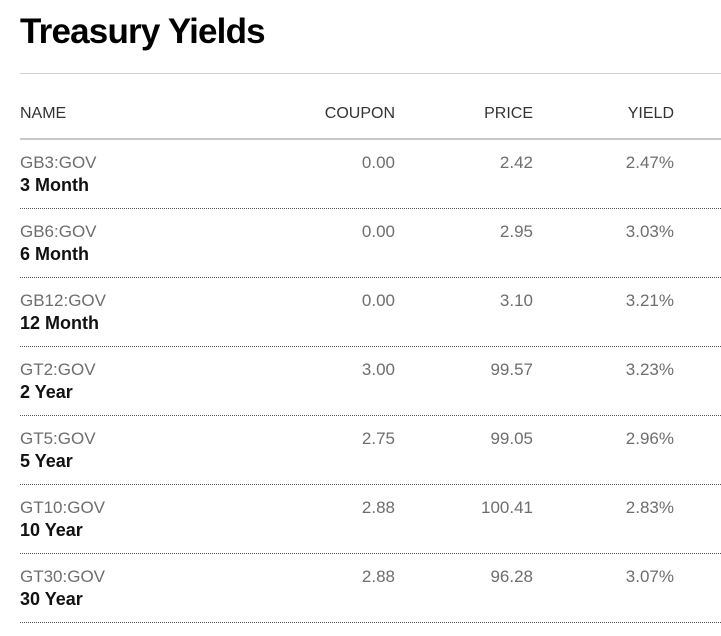 This screenshot has width=721, height=636. I want to click on header-divider, so click(370, 139).